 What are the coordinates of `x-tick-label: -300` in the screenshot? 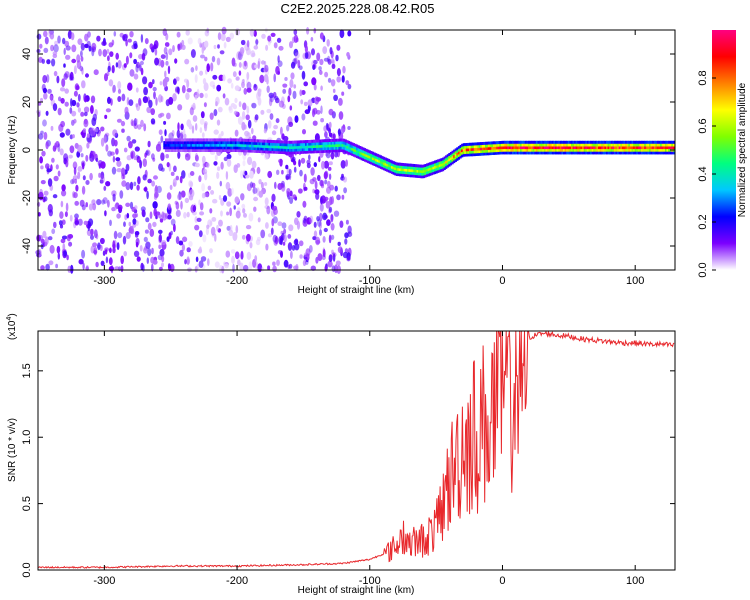 It's located at (104, 581).